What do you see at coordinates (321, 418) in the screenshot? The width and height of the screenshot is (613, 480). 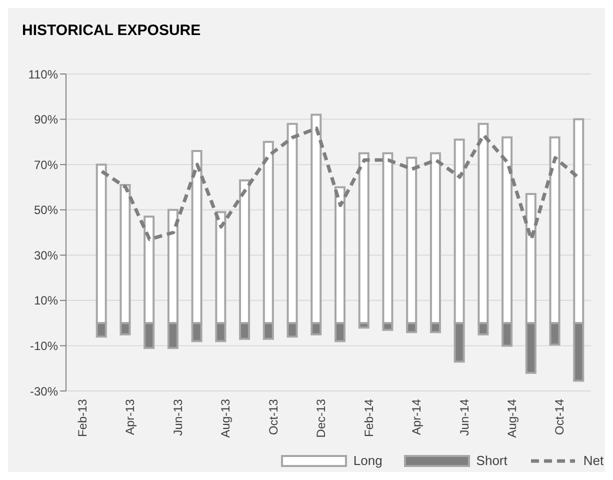 I see `x-tick-label: Dec-13` at bounding box center [321, 418].